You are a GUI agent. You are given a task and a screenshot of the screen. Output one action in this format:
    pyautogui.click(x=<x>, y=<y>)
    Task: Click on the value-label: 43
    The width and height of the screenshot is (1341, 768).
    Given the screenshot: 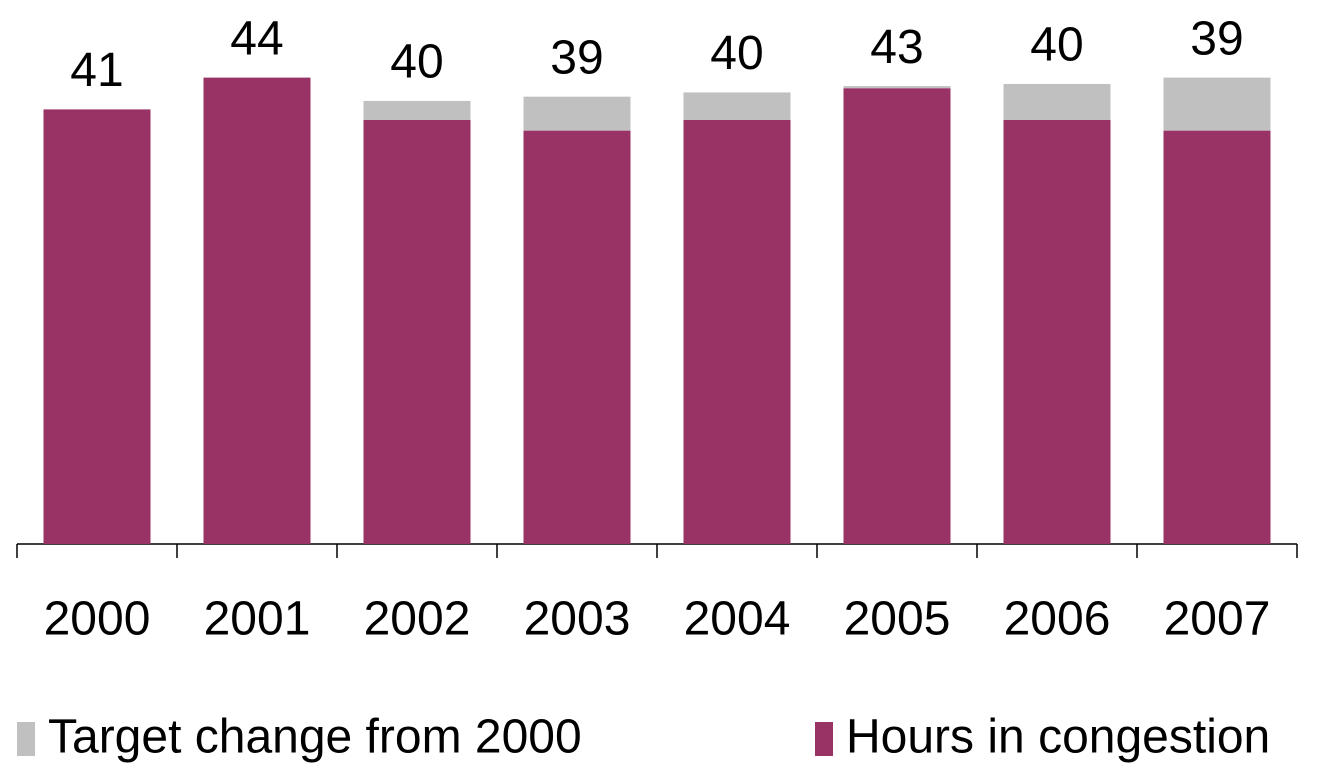 What is the action you would take?
    pyautogui.click(x=896, y=47)
    